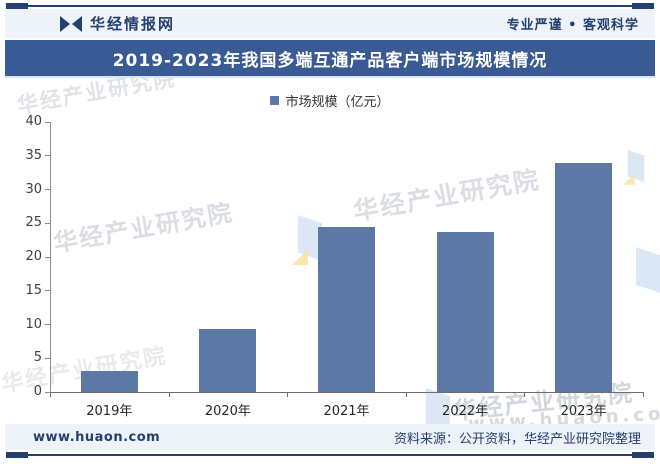 The height and width of the screenshot is (464, 660). What do you see at coordinates (17, 455) in the screenshot?
I see `bottom-rule-dash-left` at bounding box center [17, 455].